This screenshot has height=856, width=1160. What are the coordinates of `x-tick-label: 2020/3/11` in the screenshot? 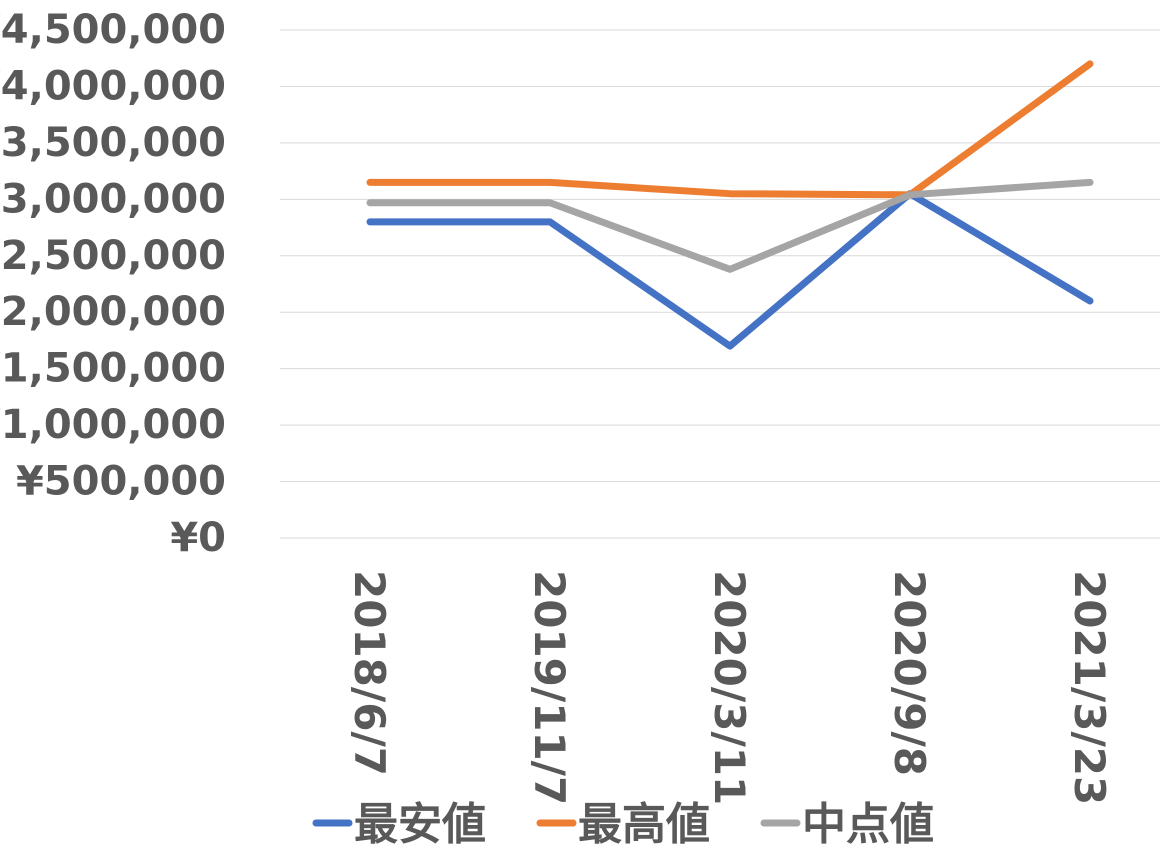 It's located at (729, 687).